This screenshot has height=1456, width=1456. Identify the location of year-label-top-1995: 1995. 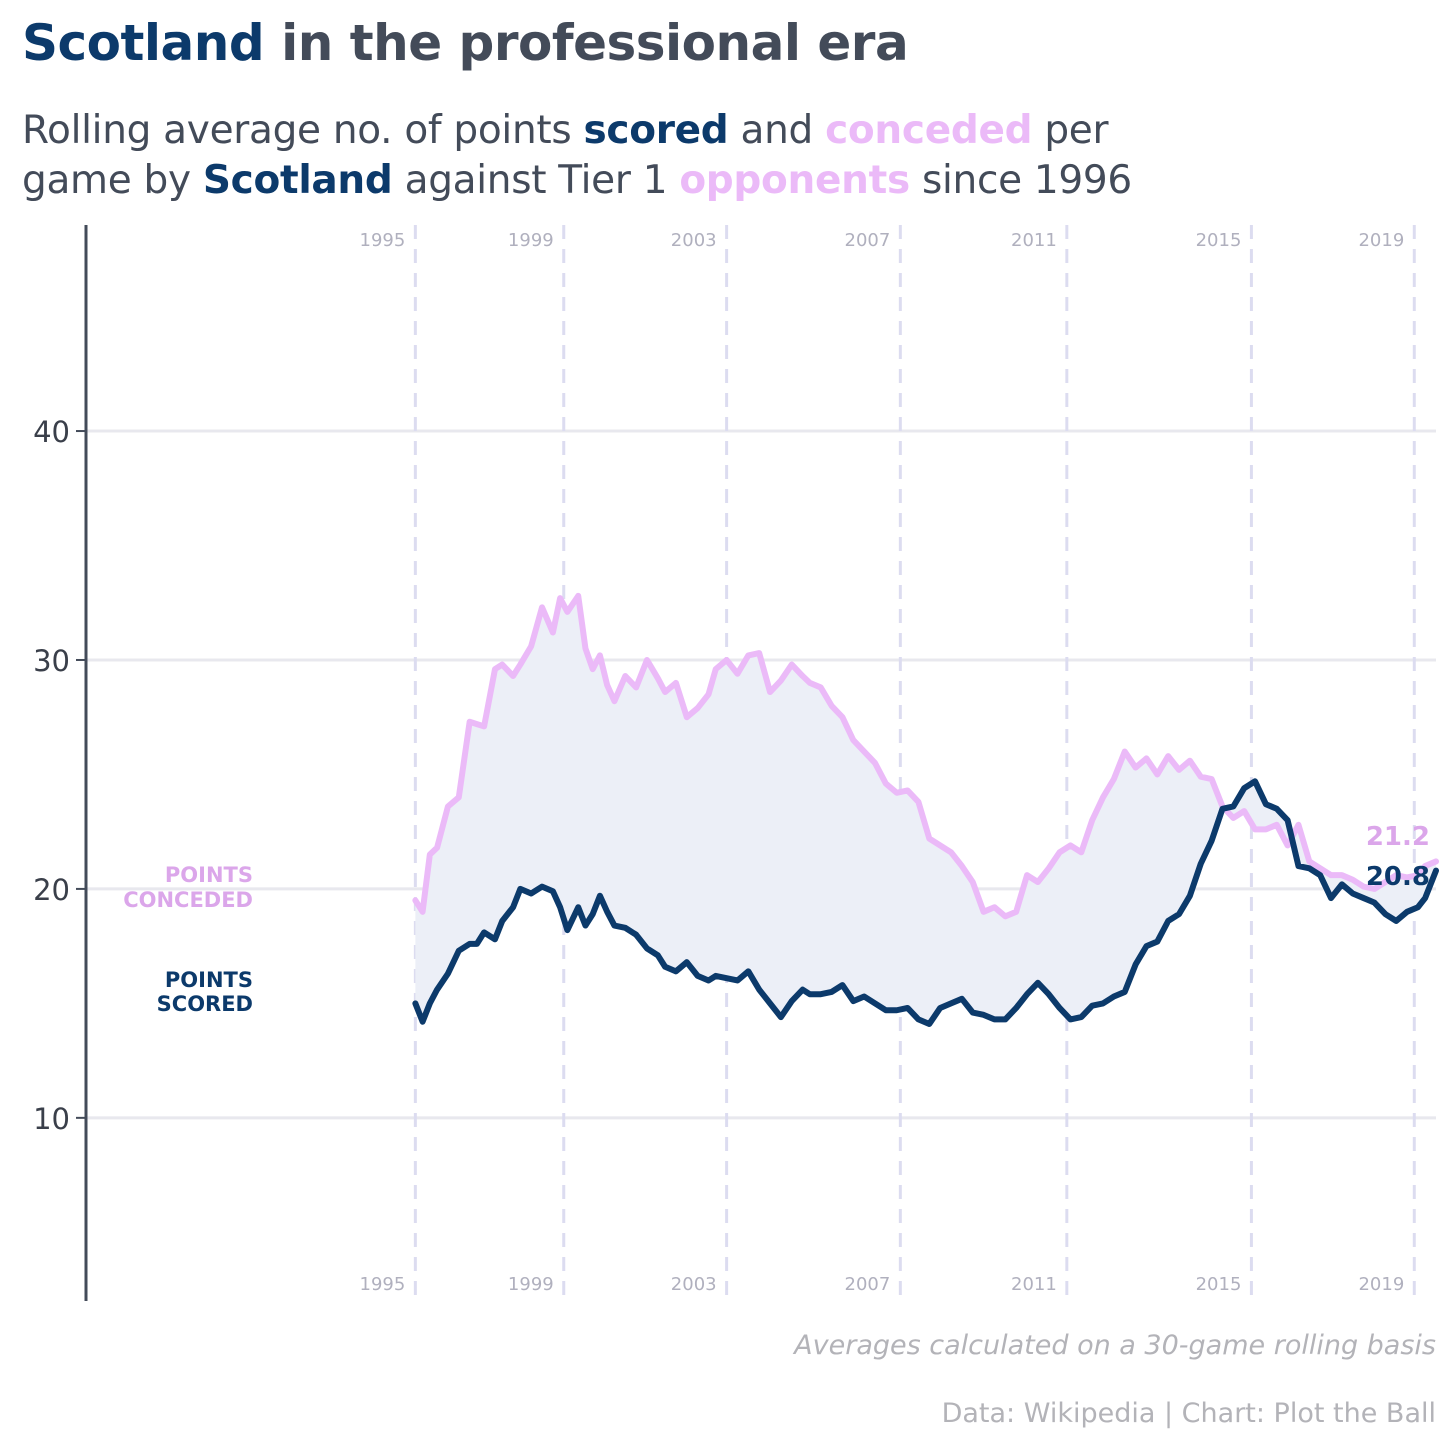
(383, 240).